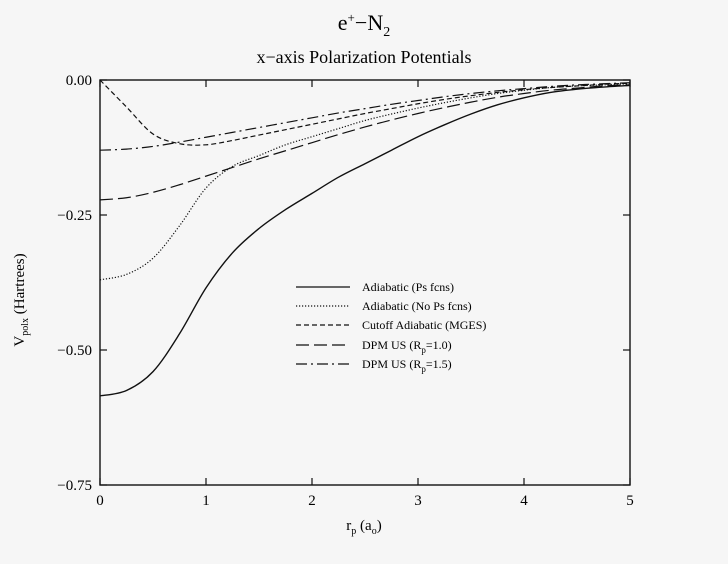 The image size is (728, 564). Describe the element at coordinates (524, 501) in the screenshot. I see `x-tick-label: 4` at that location.